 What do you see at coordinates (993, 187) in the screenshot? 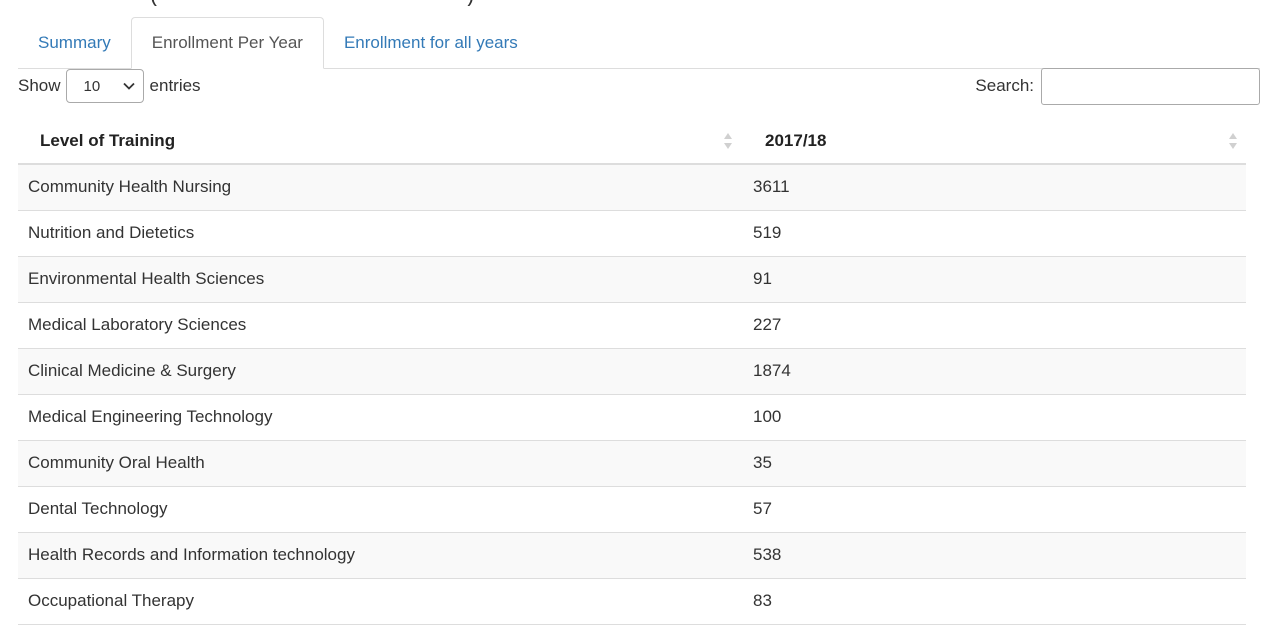
I see `cell-enrollment: 3611` at bounding box center [993, 187].